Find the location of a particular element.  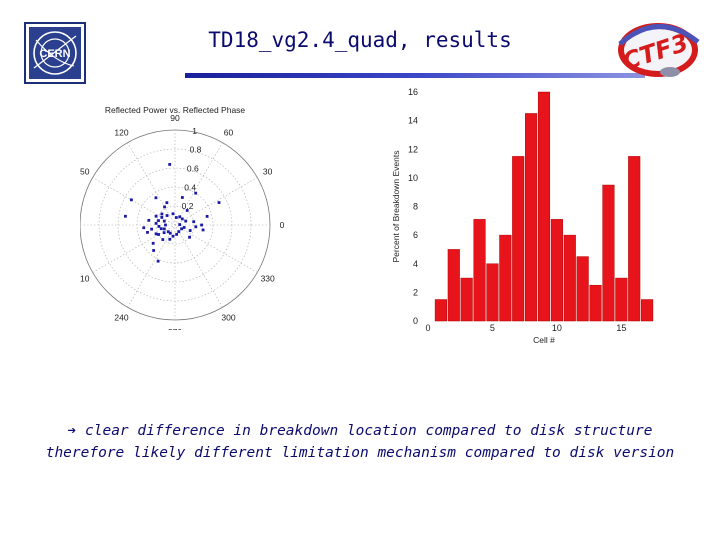

polar-angle-label: 210 is located at coordinates (85, 279).